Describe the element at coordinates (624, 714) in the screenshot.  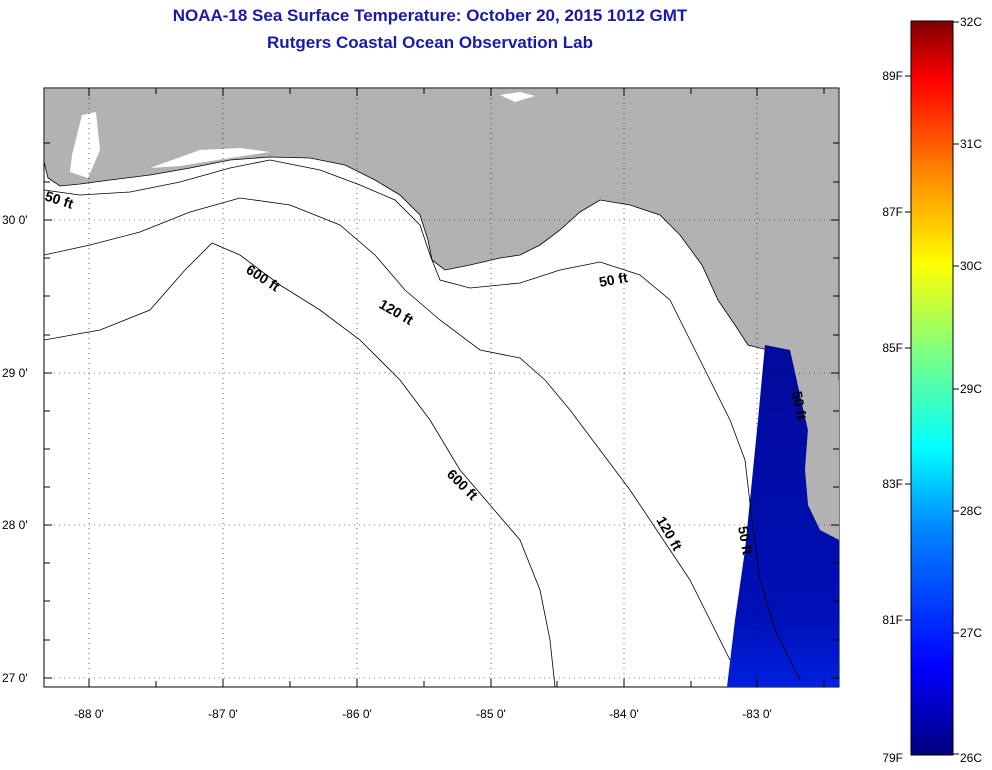
I see `lon-label: -84 0'` at that location.